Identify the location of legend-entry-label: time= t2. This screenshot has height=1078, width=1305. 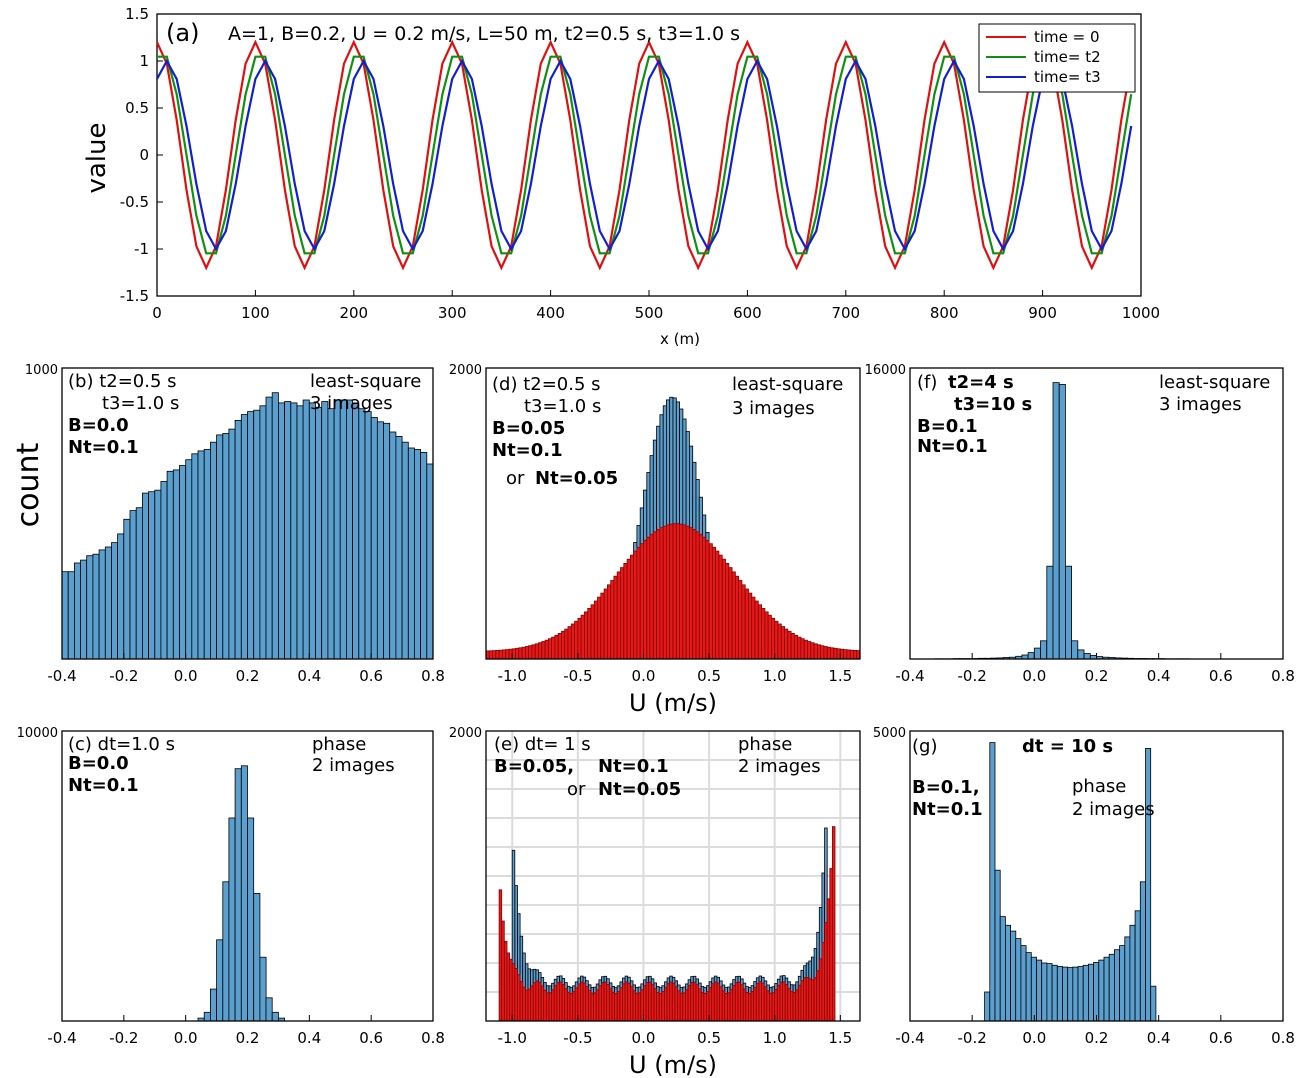
(1067, 57).